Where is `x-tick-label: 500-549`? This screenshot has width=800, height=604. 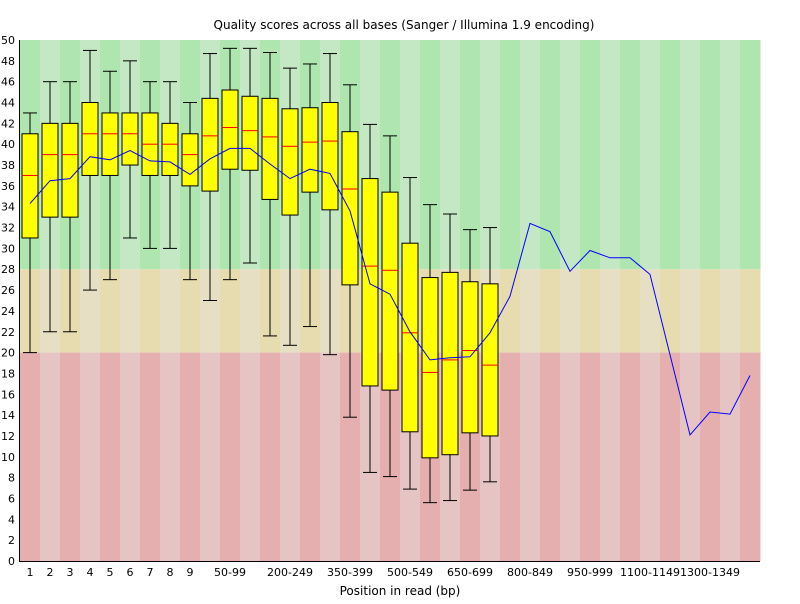
x-tick-label: 500-549 is located at coordinates (410, 572).